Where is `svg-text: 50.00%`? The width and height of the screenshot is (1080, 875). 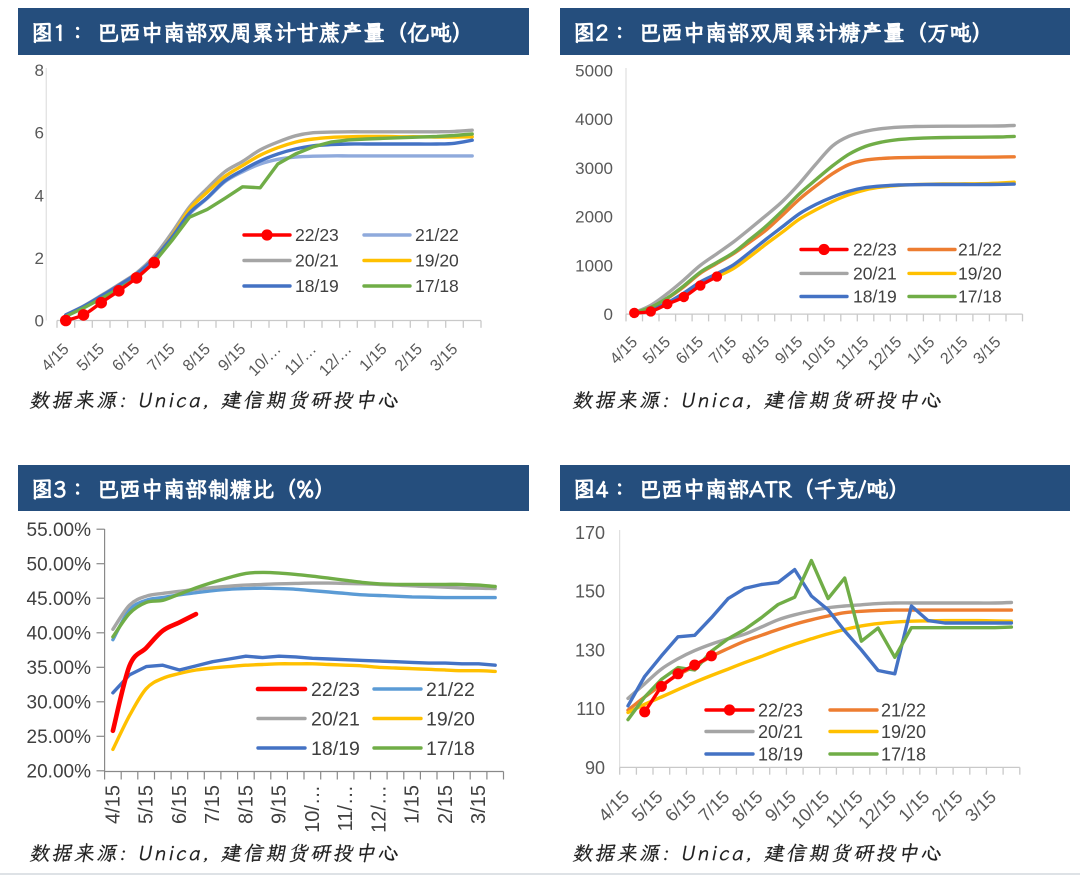
svg-text: 50.00% is located at coordinates (59, 565).